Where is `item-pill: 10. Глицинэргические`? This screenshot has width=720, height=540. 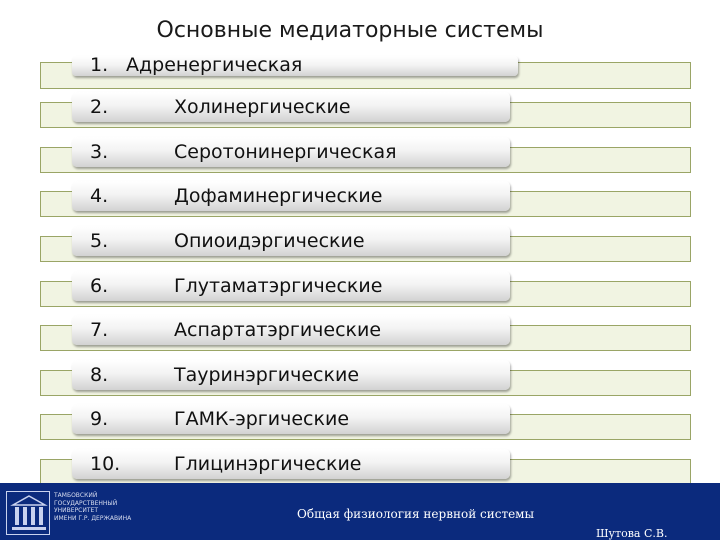
item-pill: 10. Глицинэргические is located at coordinates (291, 464).